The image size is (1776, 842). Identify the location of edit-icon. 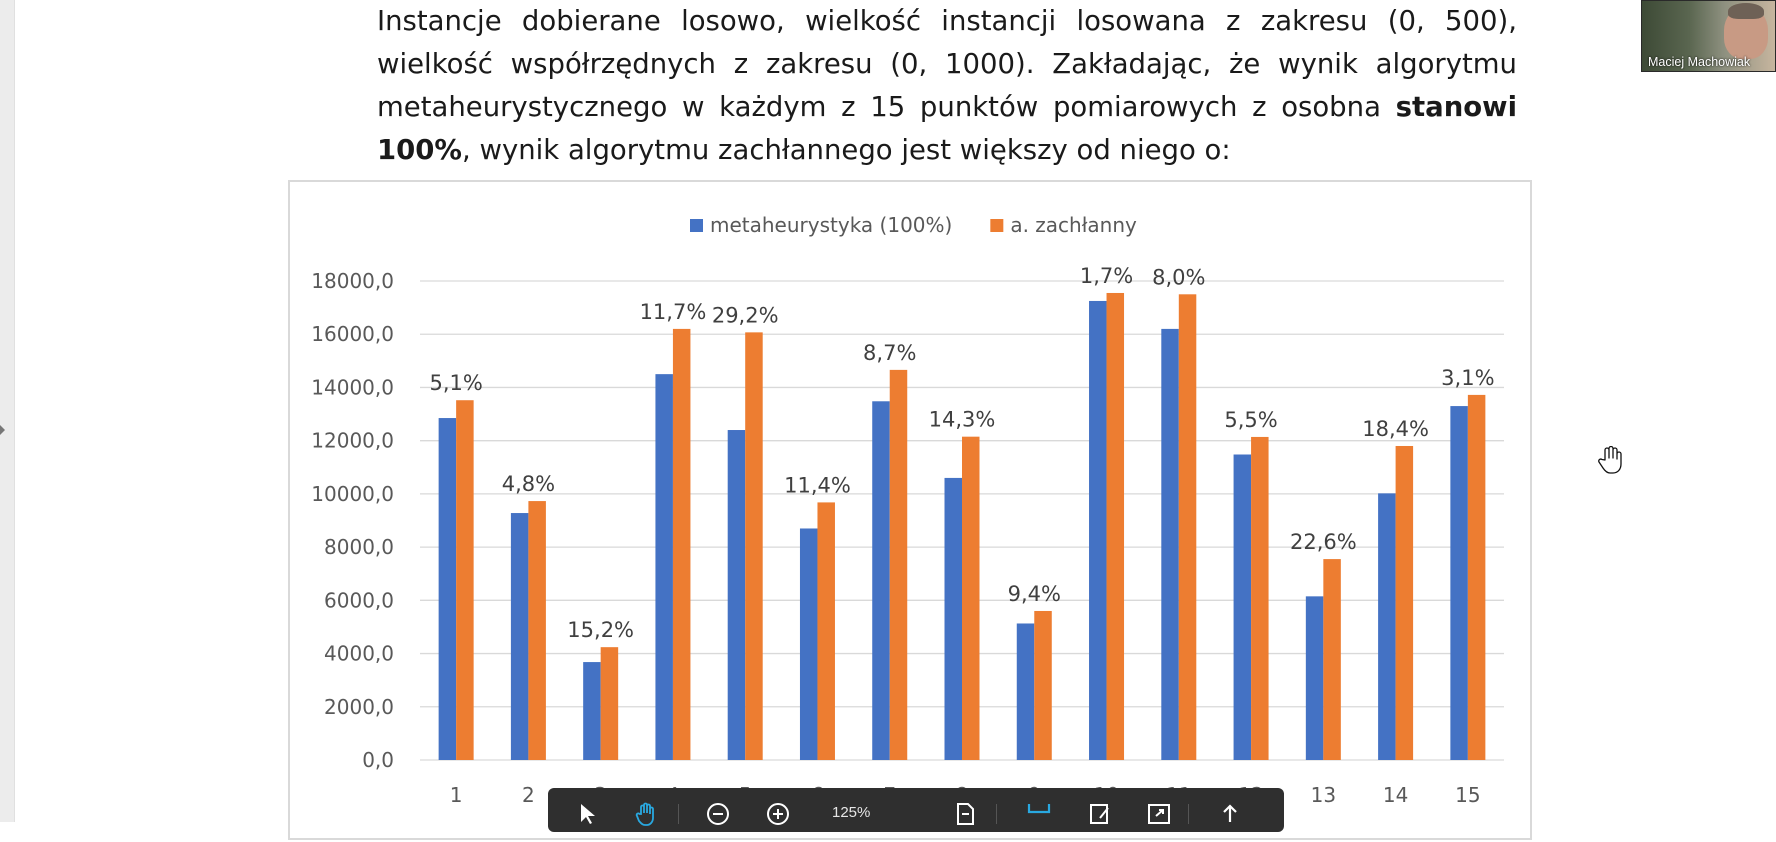
(1100, 814).